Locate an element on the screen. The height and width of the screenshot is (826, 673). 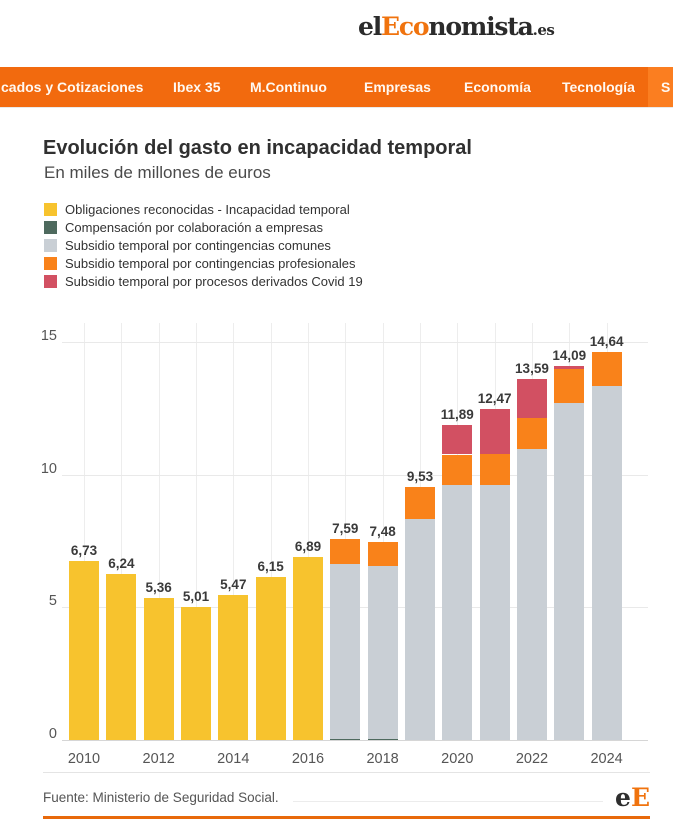
x-axis-tick-label: 2014 is located at coordinates (233, 759).